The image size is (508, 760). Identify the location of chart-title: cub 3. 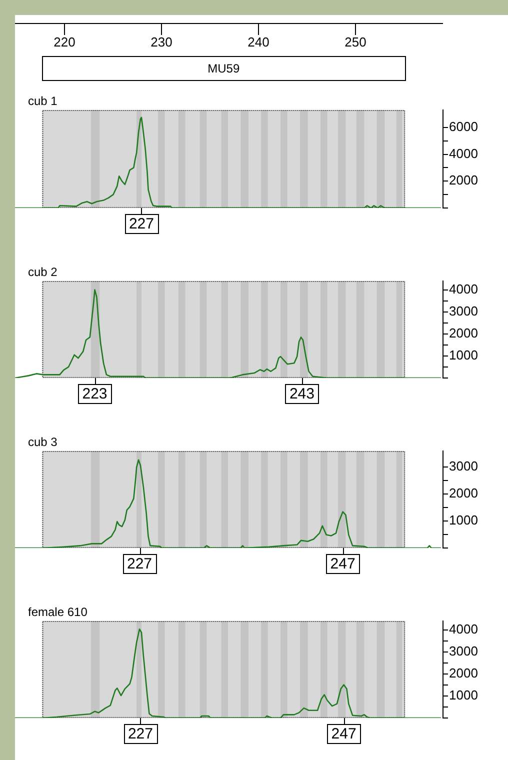
(43, 442).